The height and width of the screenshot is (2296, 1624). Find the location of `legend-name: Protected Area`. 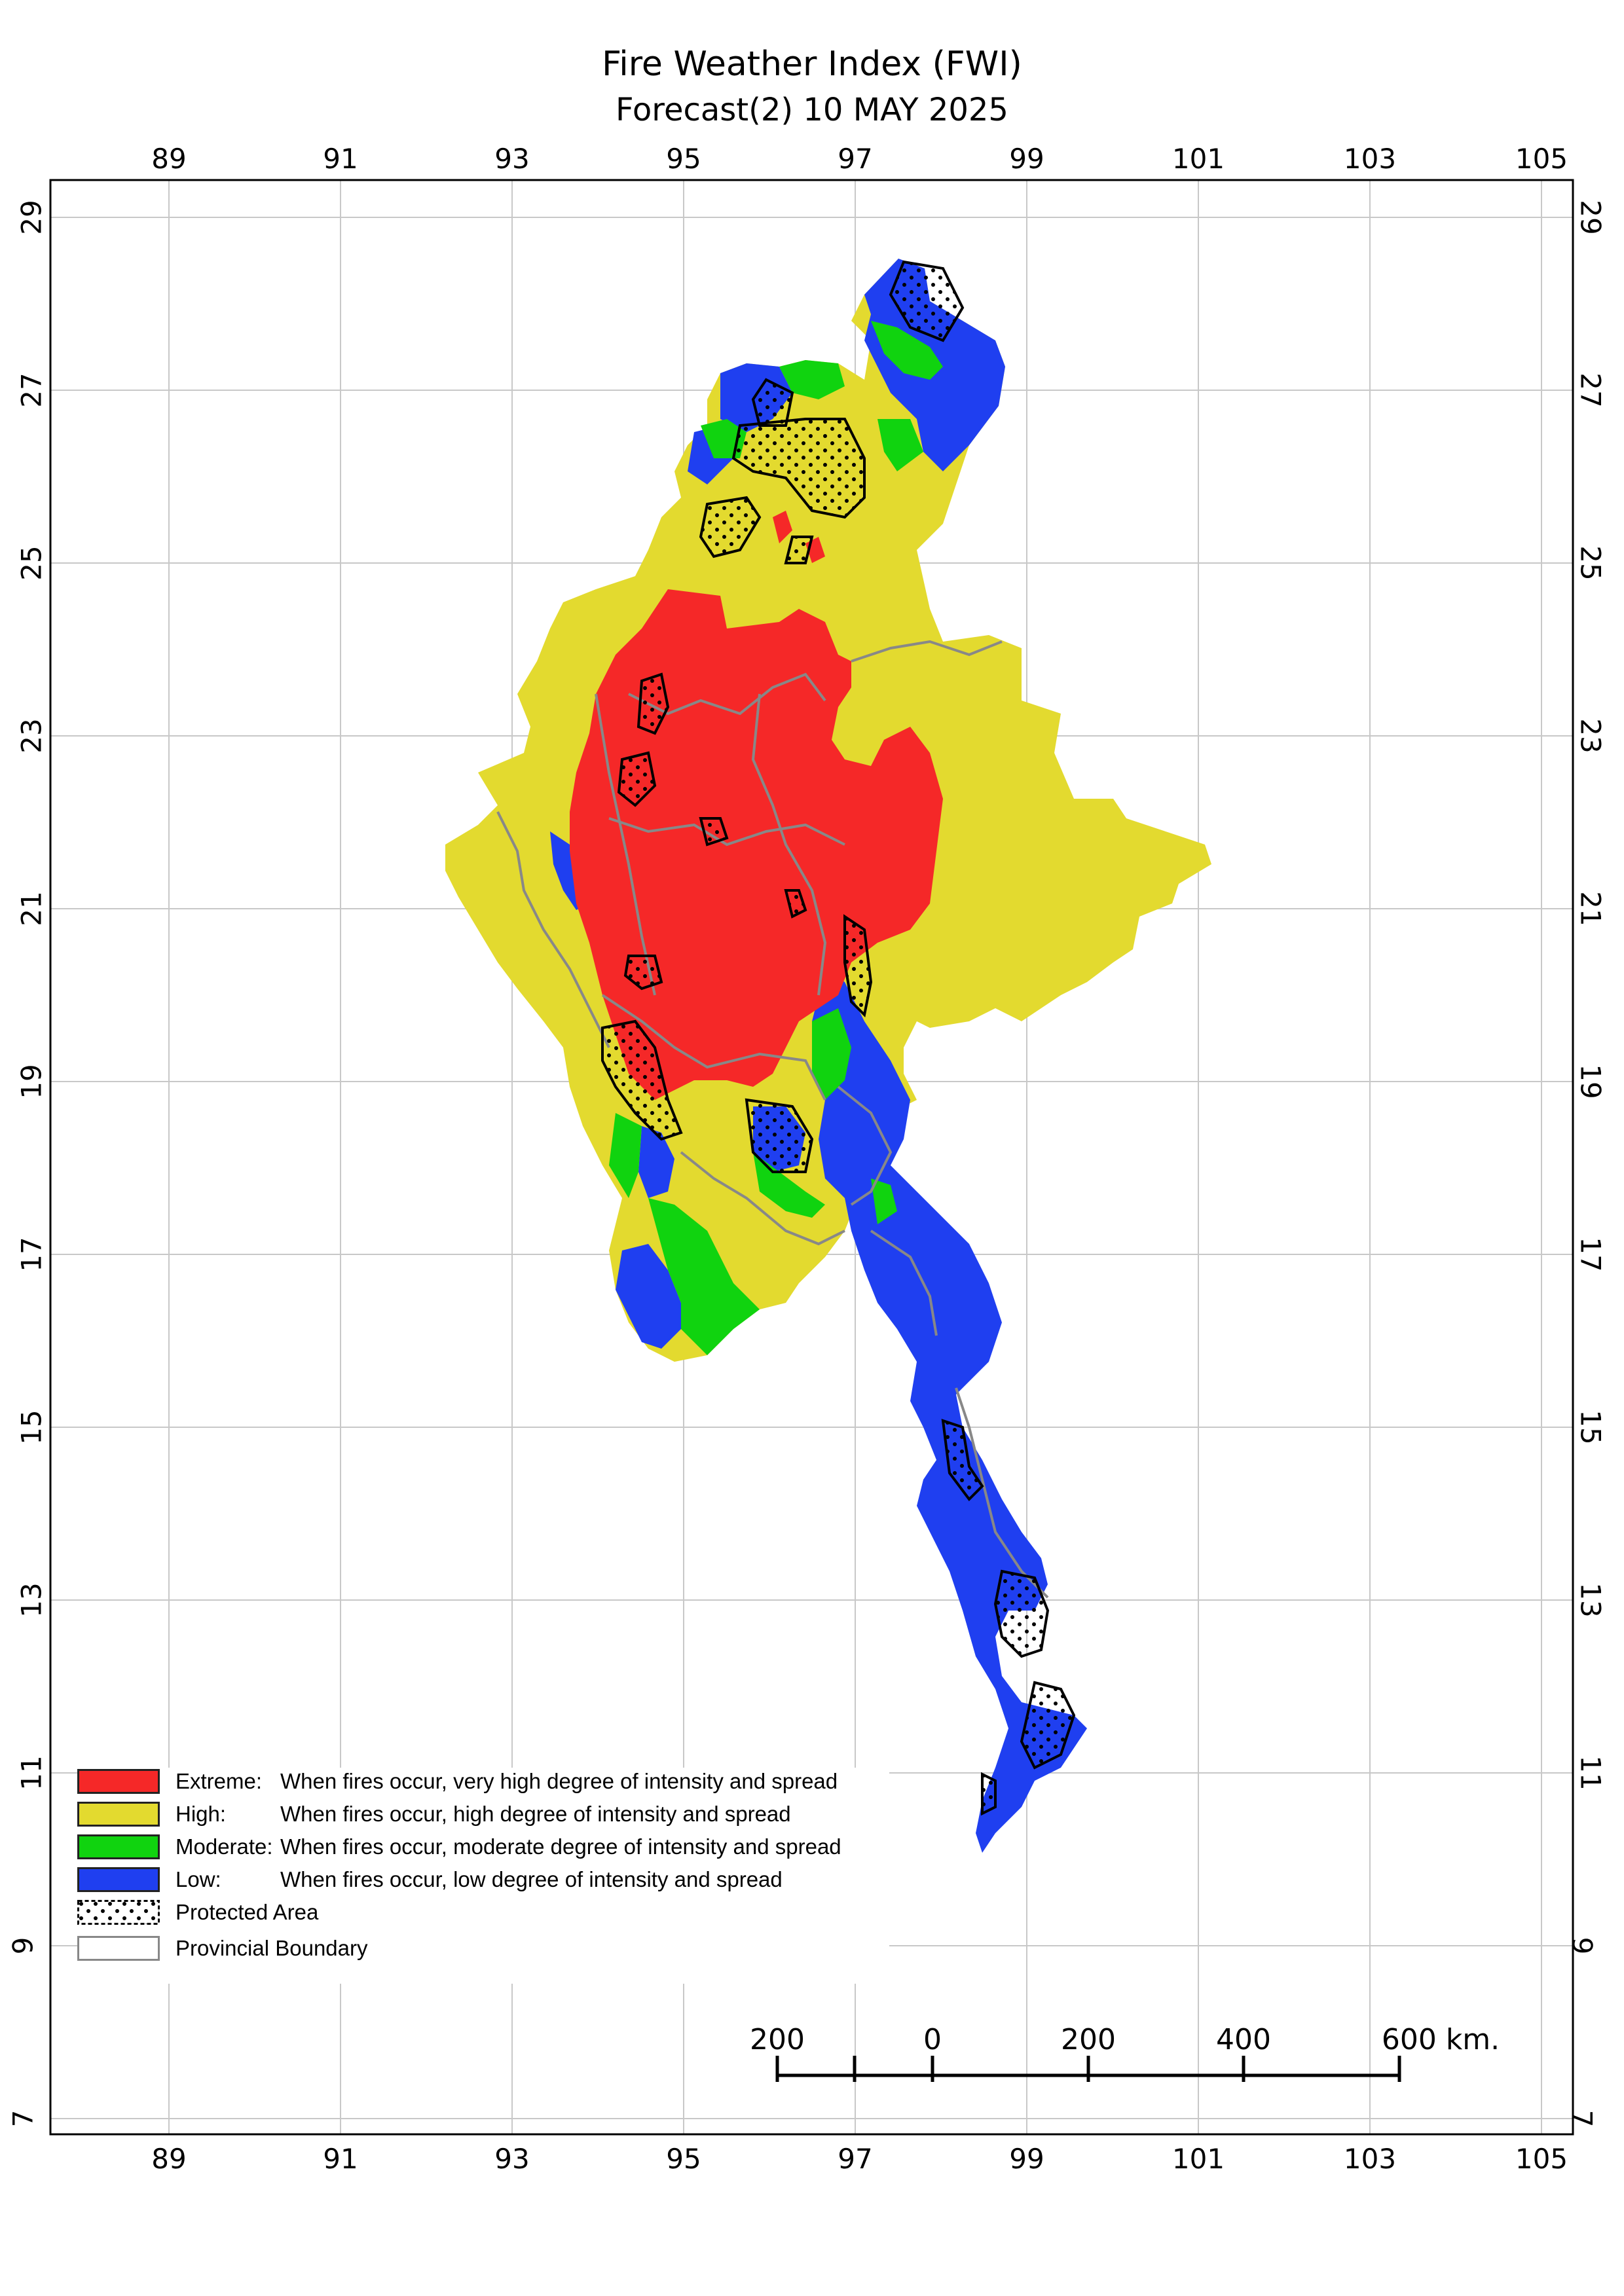

legend-name: Protected Area is located at coordinates (247, 1912).